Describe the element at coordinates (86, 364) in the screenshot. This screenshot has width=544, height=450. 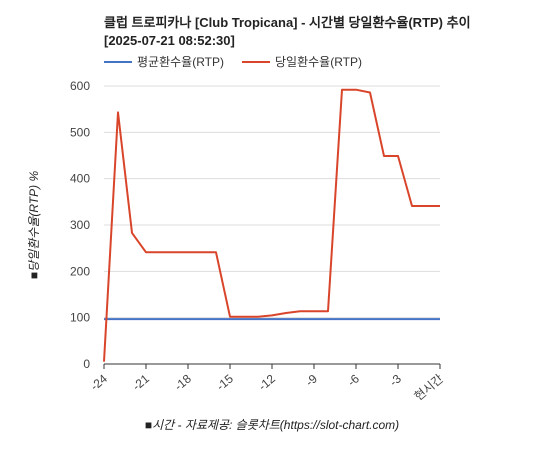
I see `y-tick-label: 0` at that location.